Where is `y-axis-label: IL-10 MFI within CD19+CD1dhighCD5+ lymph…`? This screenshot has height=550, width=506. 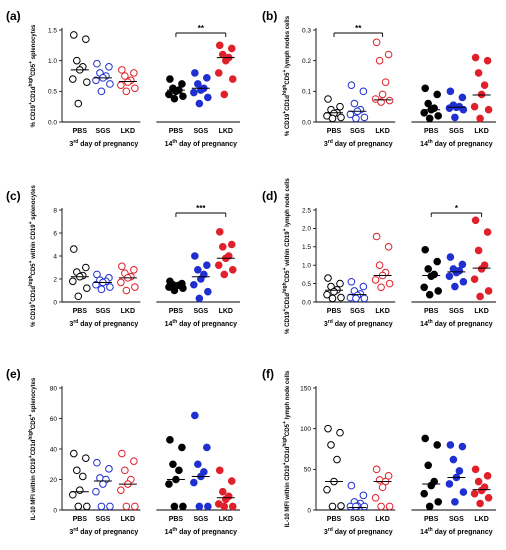 y-axis-label: IL-10 MFI within CD19+CD1dhighCD5+ lymph… is located at coordinates (286, 448).